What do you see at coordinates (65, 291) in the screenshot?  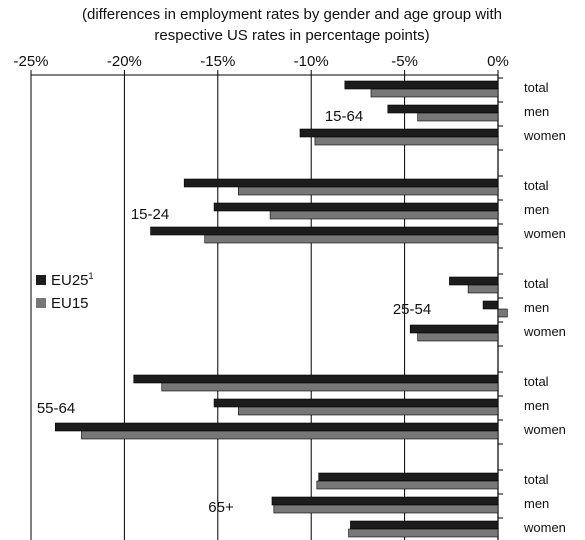 I see `legend: EU251 EU15` at bounding box center [65, 291].